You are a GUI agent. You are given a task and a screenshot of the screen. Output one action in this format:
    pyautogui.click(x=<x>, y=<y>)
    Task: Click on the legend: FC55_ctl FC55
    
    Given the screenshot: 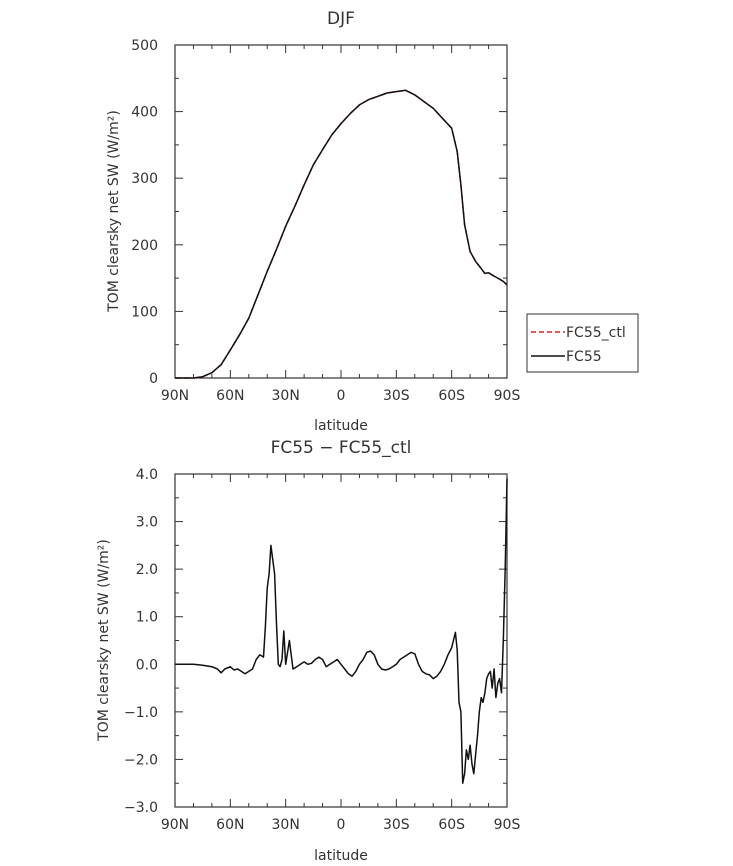 What is the action you would take?
    pyautogui.click(x=582, y=343)
    